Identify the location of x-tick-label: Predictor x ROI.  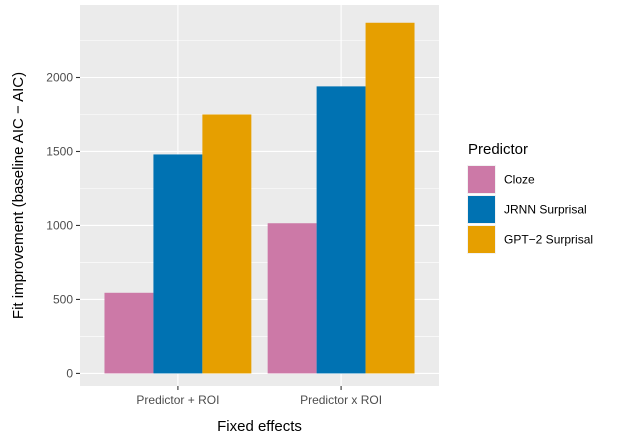
(341, 400).